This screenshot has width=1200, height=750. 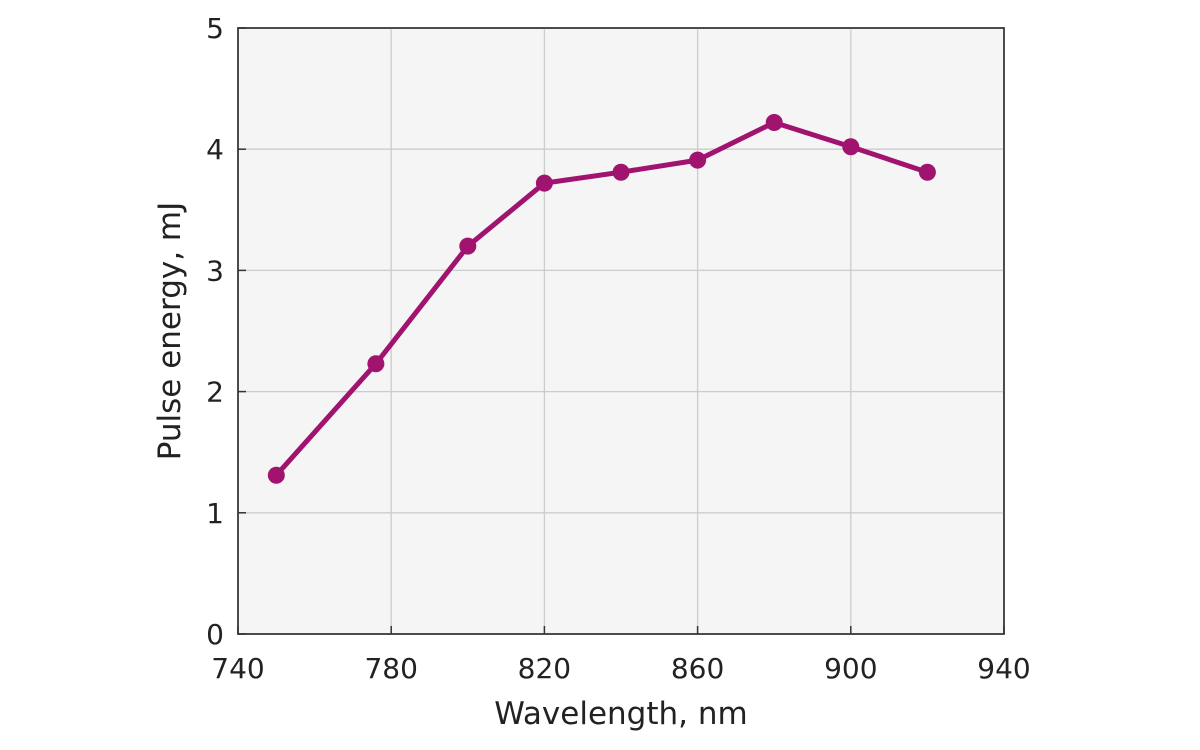 What do you see at coordinates (215, 634) in the screenshot?
I see `y-tick-label: 0` at bounding box center [215, 634].